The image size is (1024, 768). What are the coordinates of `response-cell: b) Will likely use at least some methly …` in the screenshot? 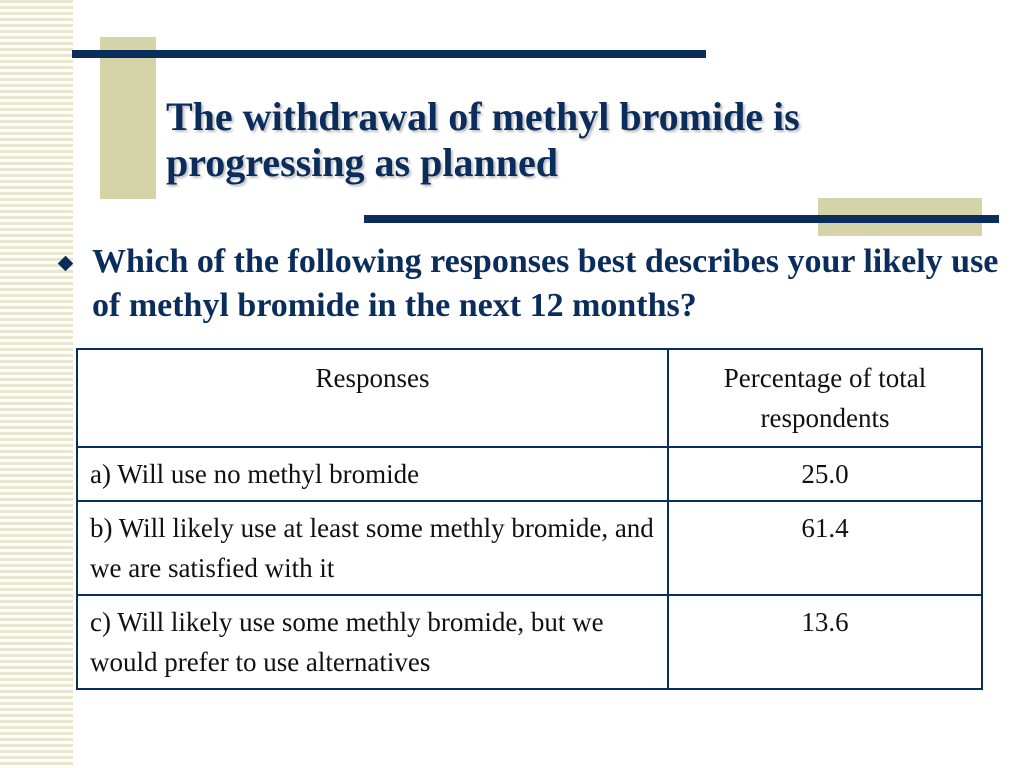 It's located at (372, 548).